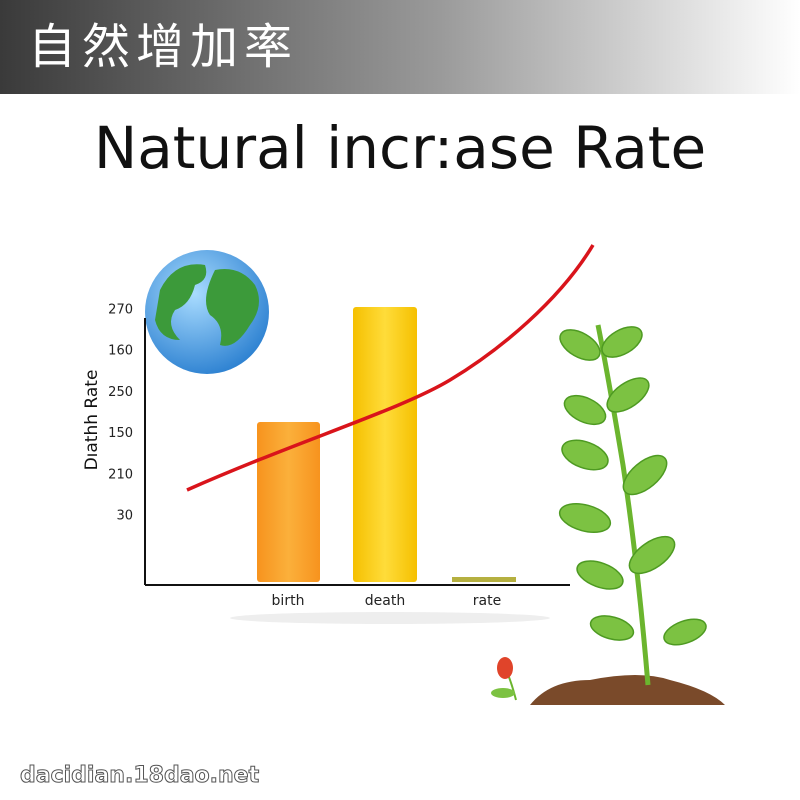  I want to click on y-tick-label: 270, so click(120, 310).